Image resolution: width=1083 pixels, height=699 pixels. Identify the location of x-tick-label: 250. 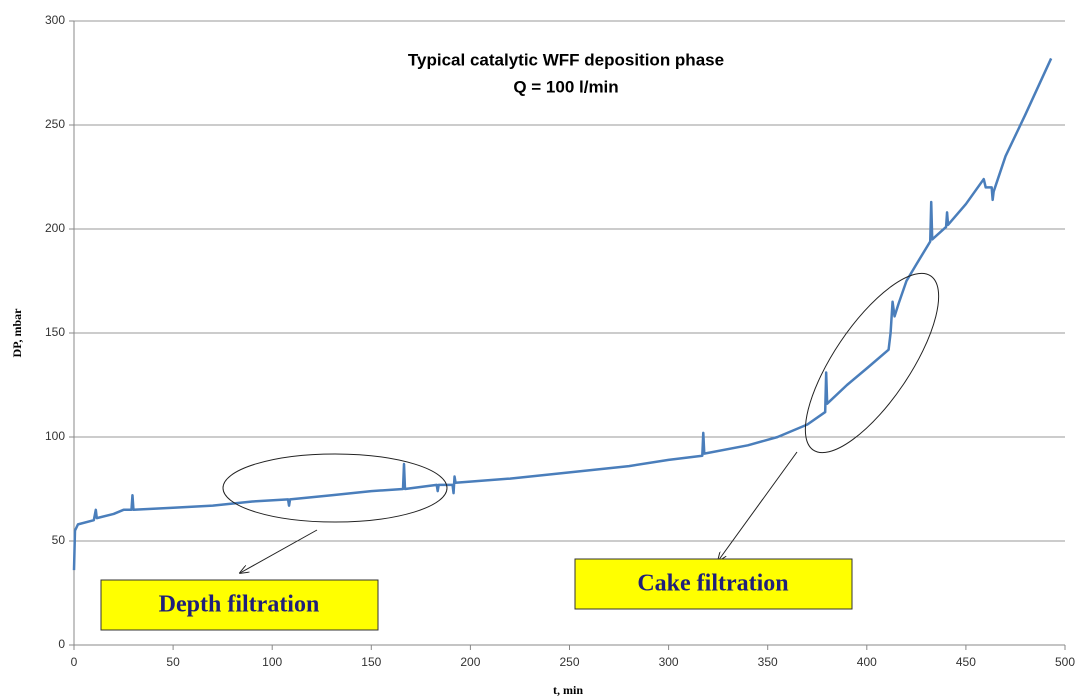
(569, 662).